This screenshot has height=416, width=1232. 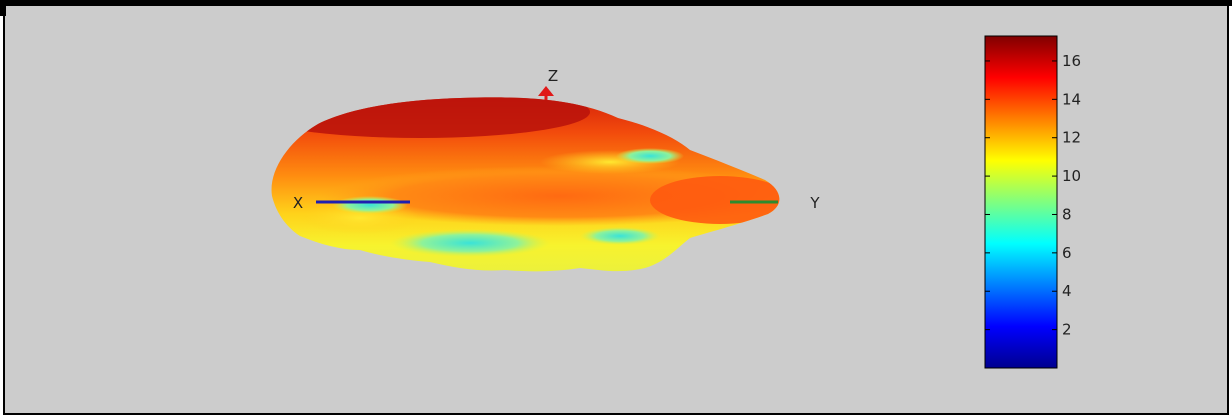 I want to click on surface-cyan-patch-bottom, so click(x=470, y=243).